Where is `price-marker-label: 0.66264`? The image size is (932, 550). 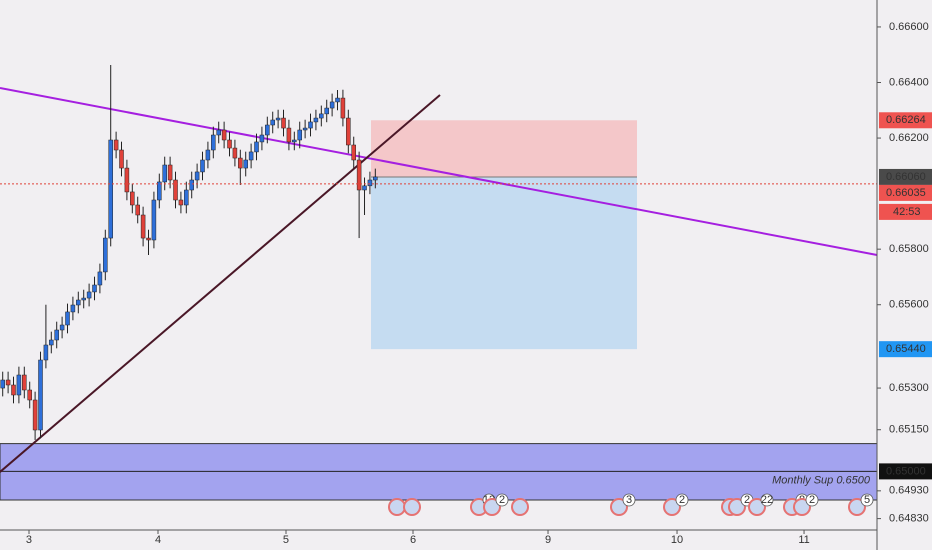
price-marker-label: 0.66264 is located at coordinates (906, 120).